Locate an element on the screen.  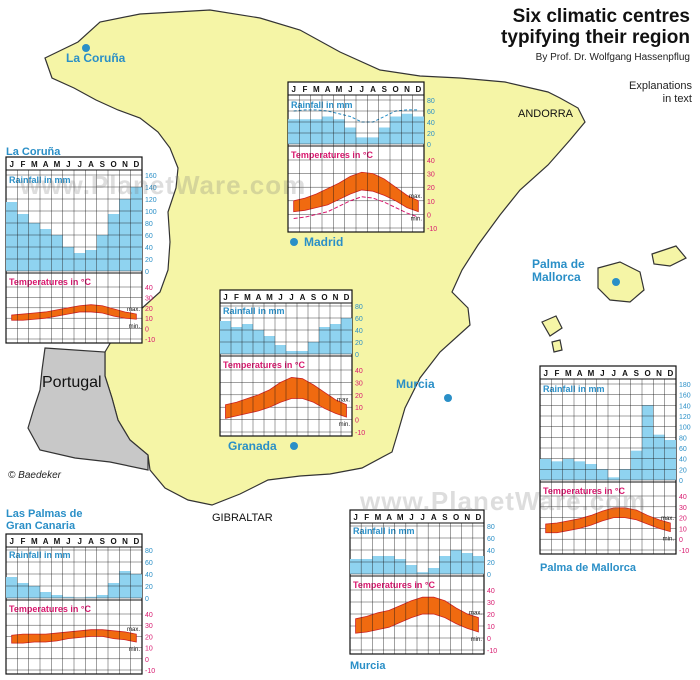
city-label-palma: Palma de Mallorca is located at coordinates (558, 271).